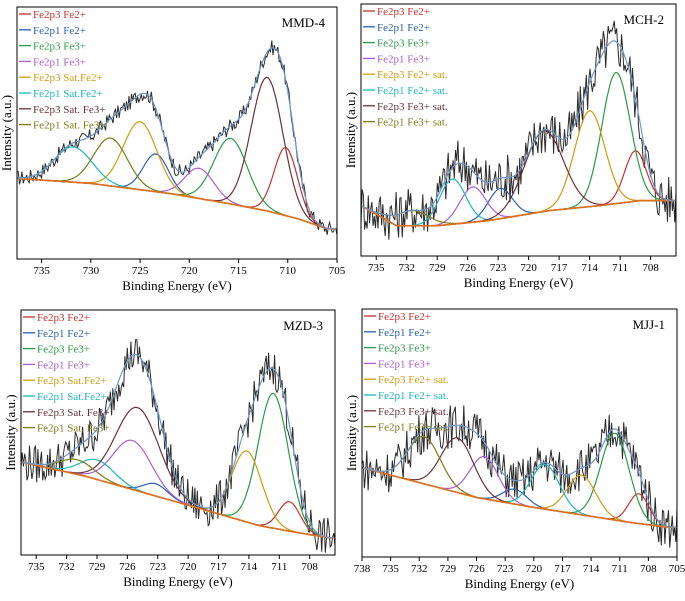 The image size is (685, 601). Describe the element at coordinates (303, 325) in the screenshot. I see `panel-title: MZD-3` at that location.